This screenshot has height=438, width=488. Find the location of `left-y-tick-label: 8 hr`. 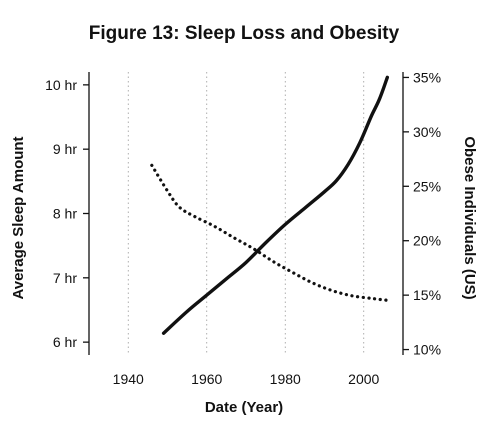

left-y-tick-label: 8 hr is located at coordinates (65, 214).